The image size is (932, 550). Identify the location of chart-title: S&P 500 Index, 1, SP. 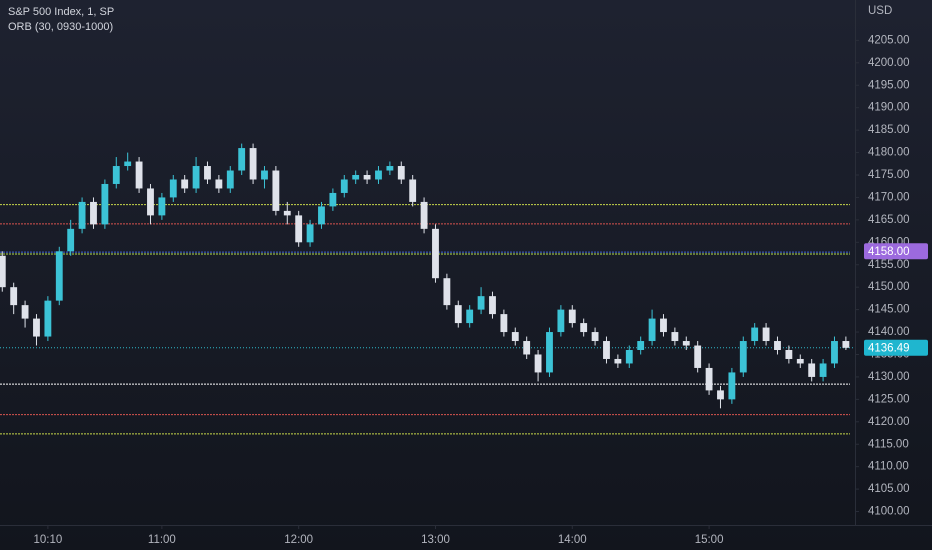
(61, 12).